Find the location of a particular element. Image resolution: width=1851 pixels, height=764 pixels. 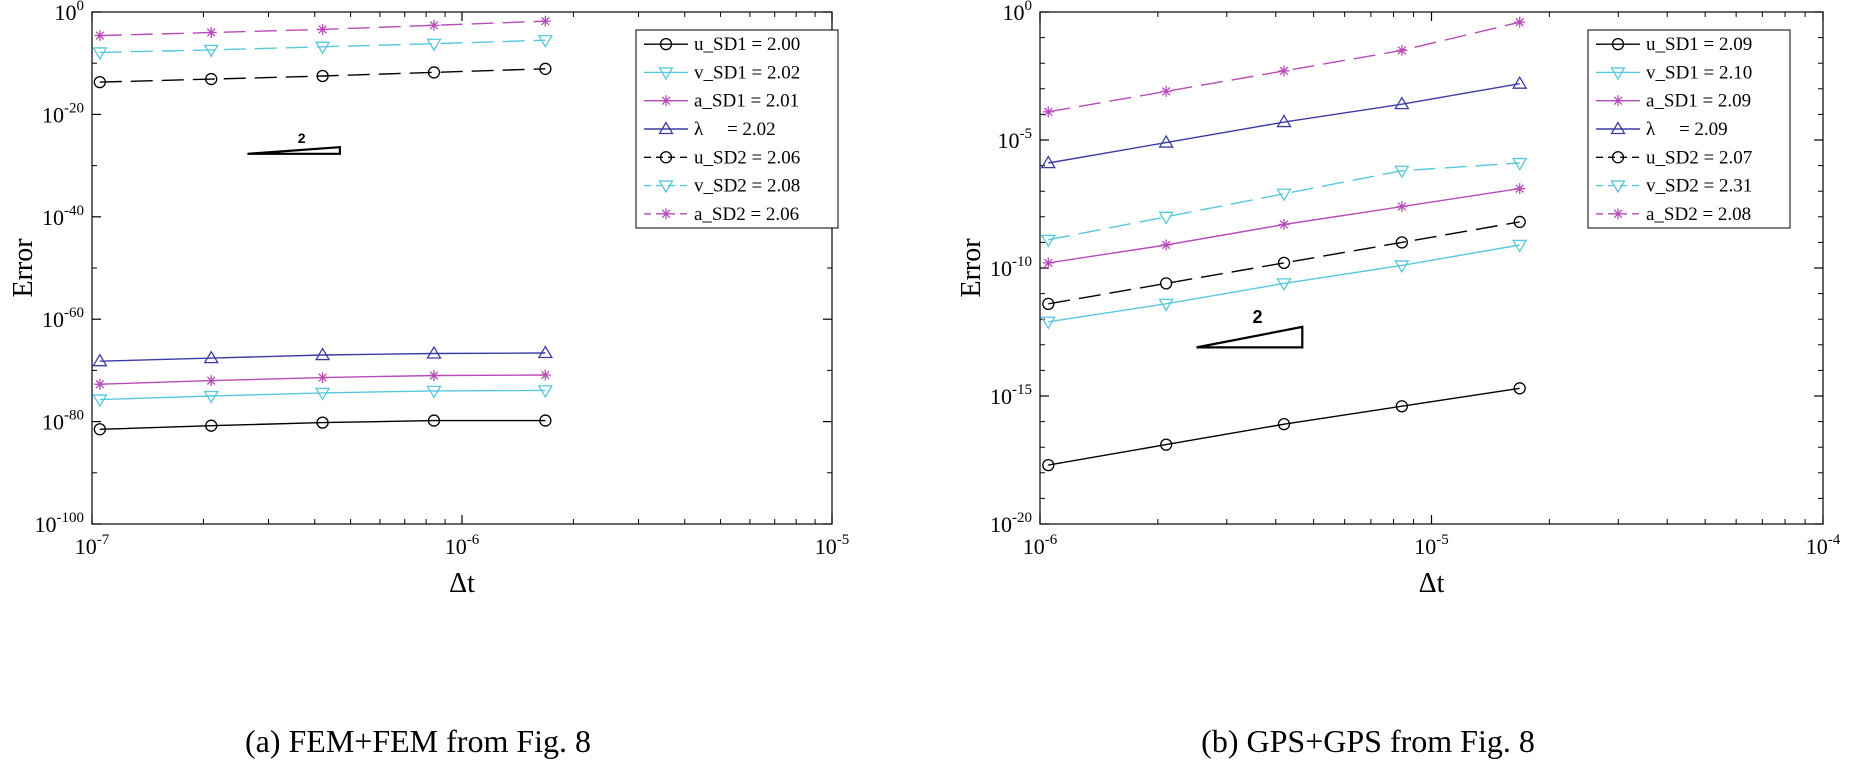

legend-label: u_SD1 = 2.00 is located at coordinates (747, 44).